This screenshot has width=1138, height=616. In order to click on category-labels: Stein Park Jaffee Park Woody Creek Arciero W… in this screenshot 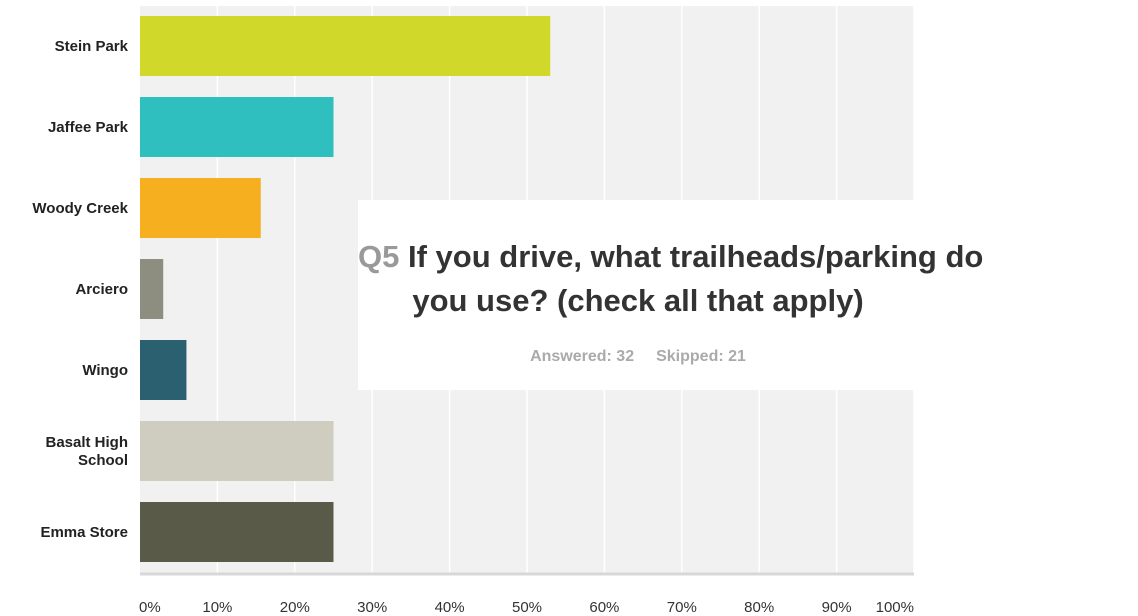, I will do `click(80, 289)`.